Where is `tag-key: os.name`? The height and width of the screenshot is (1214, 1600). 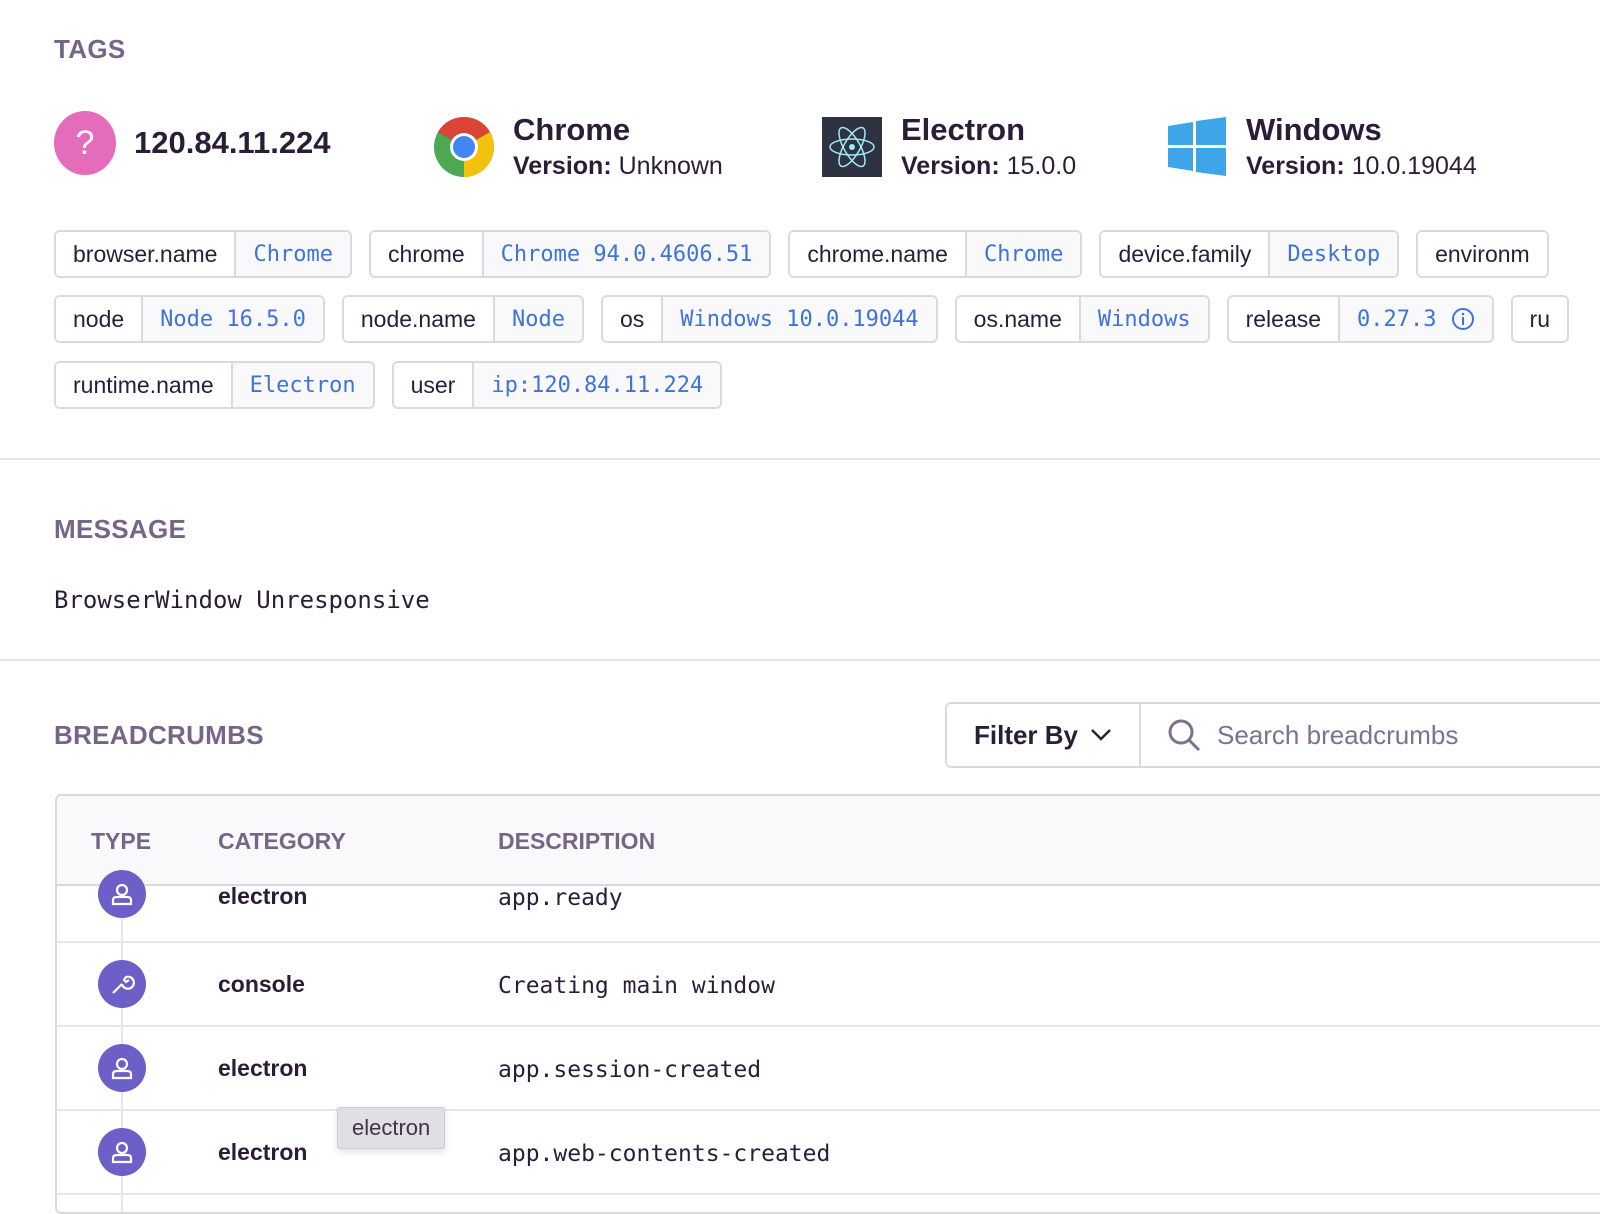
tag-key: os.name is located at coordinates (1017, 319).